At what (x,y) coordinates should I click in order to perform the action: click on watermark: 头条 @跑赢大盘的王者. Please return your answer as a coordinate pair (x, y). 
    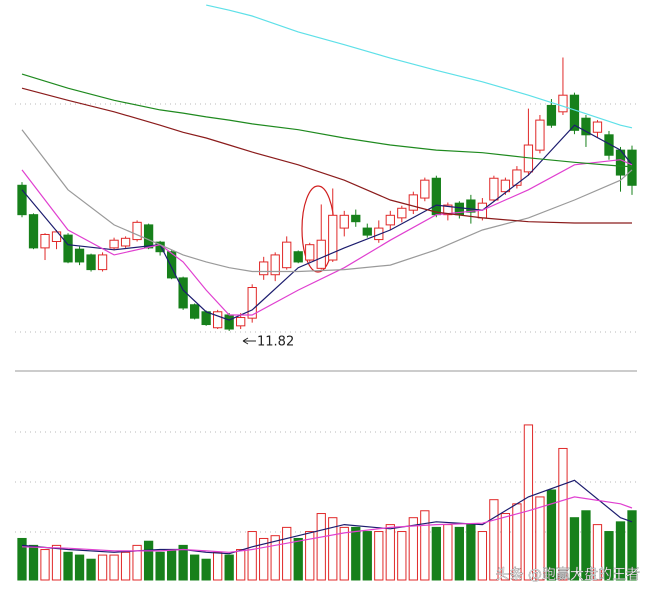
    Looking at the image, I should click on (568, 574).